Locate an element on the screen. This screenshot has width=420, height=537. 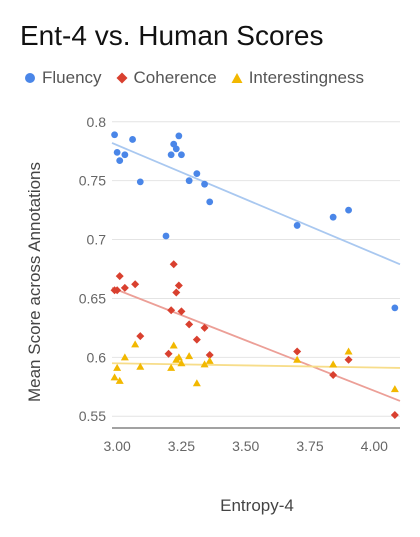
y-tick-label: 0.75 is located at coordinates (92, 181).